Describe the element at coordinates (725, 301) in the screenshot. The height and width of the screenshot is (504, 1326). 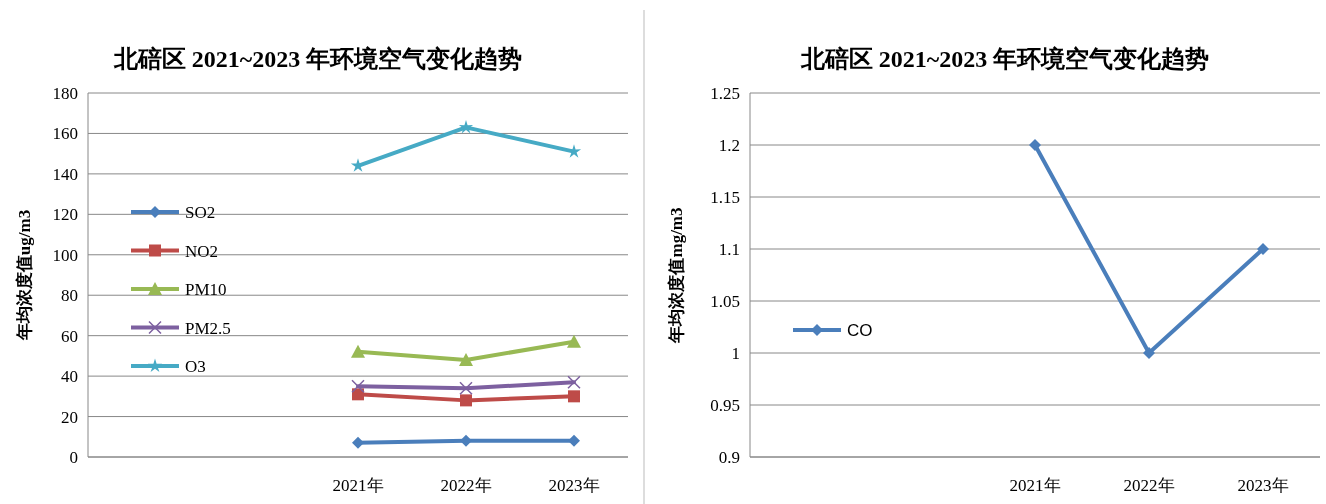
I see `y-tick-label: 1.05` at that location.